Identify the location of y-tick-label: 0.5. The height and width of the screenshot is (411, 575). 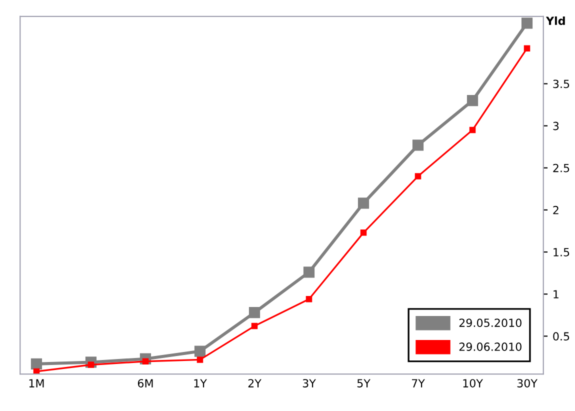
(561, 336).